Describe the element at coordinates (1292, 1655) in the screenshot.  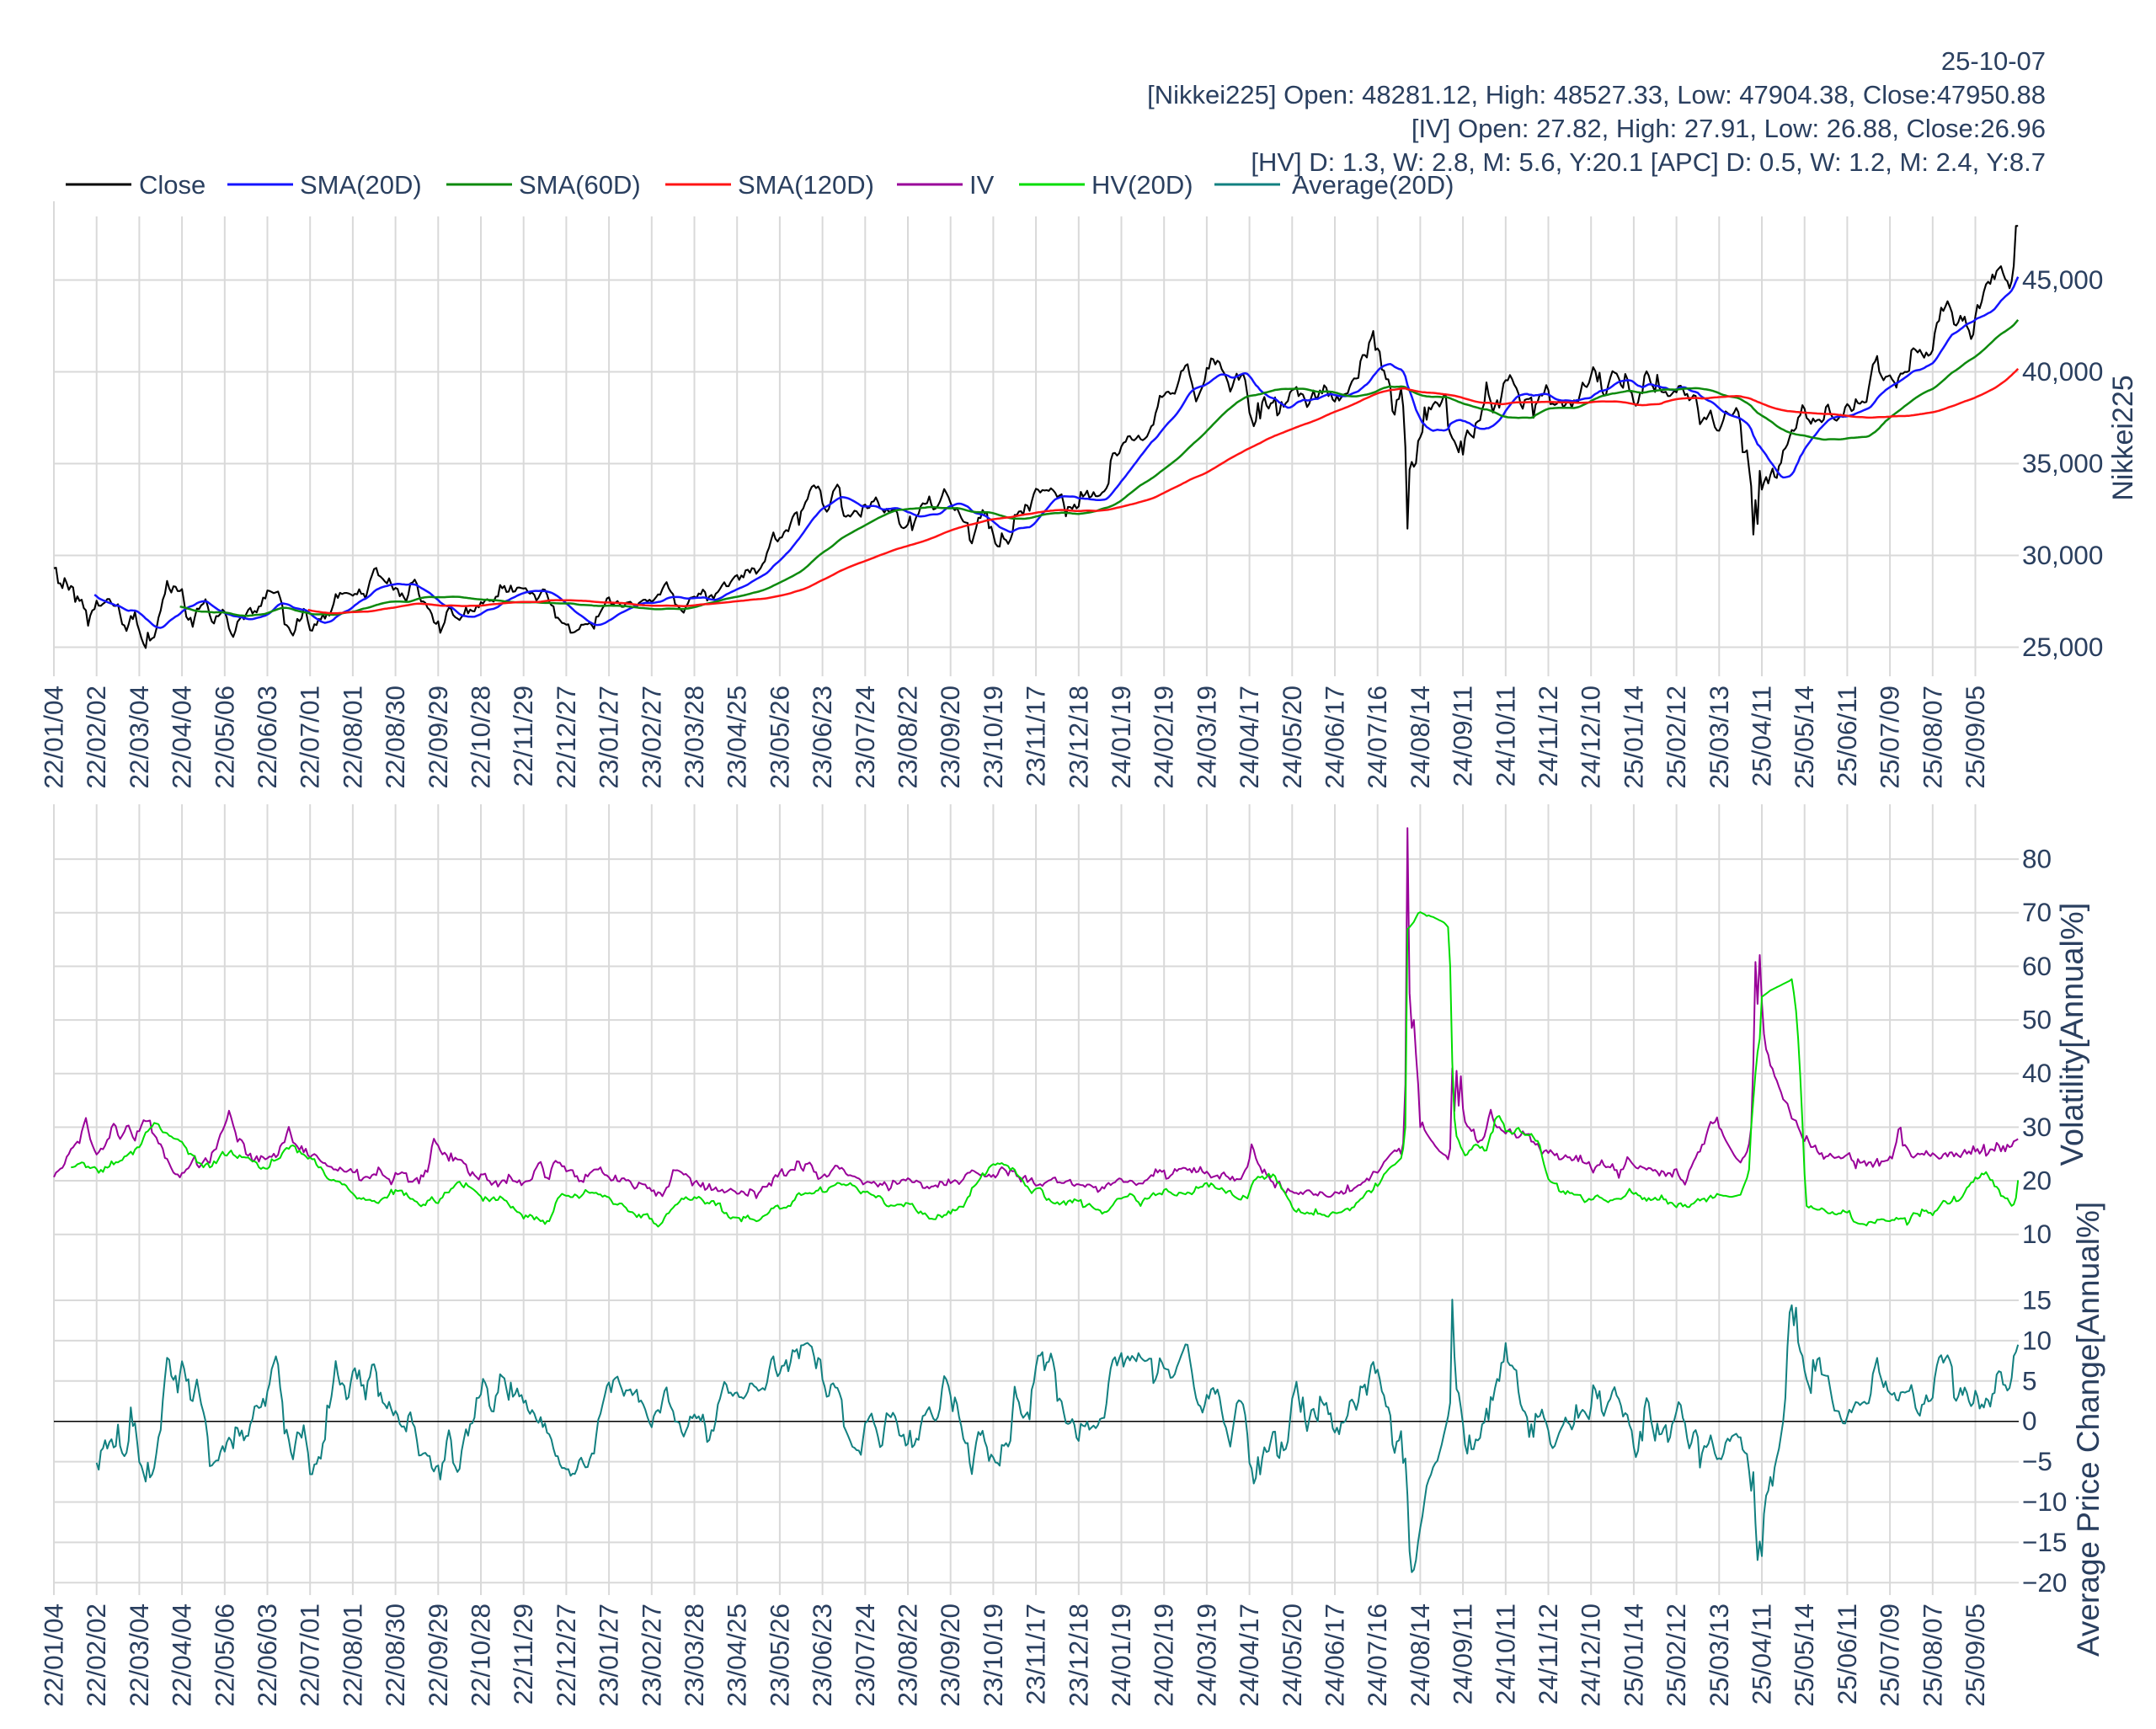
I see `svg-text: 24/05/20` at that location.